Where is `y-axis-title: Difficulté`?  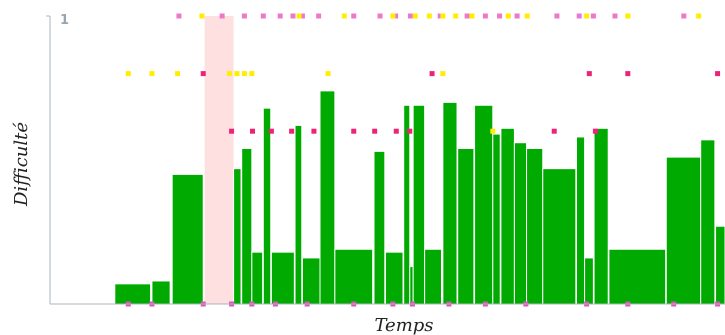
y-axis-title: Difficulté is located at coordinates (21, 164).